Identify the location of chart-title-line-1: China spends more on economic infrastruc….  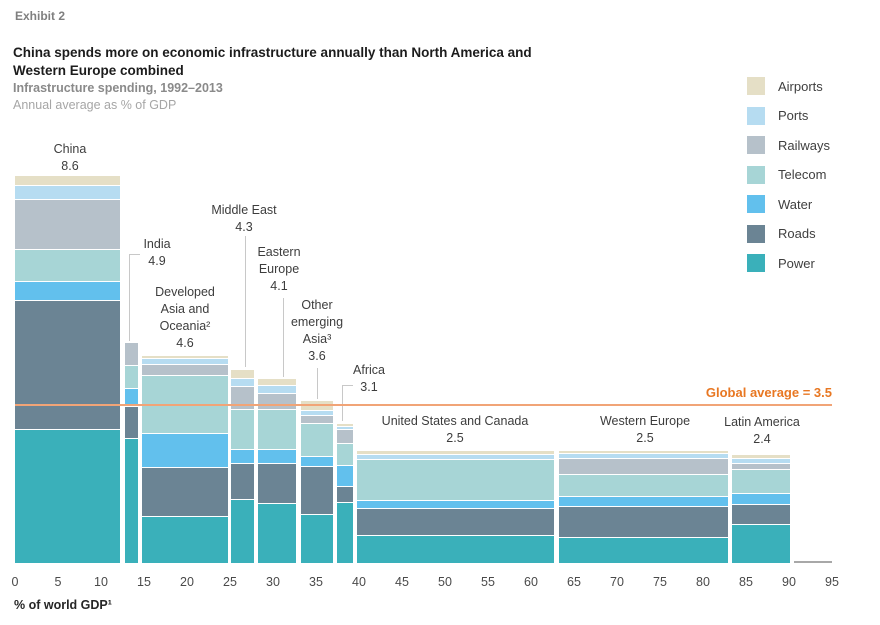
(272, 52).